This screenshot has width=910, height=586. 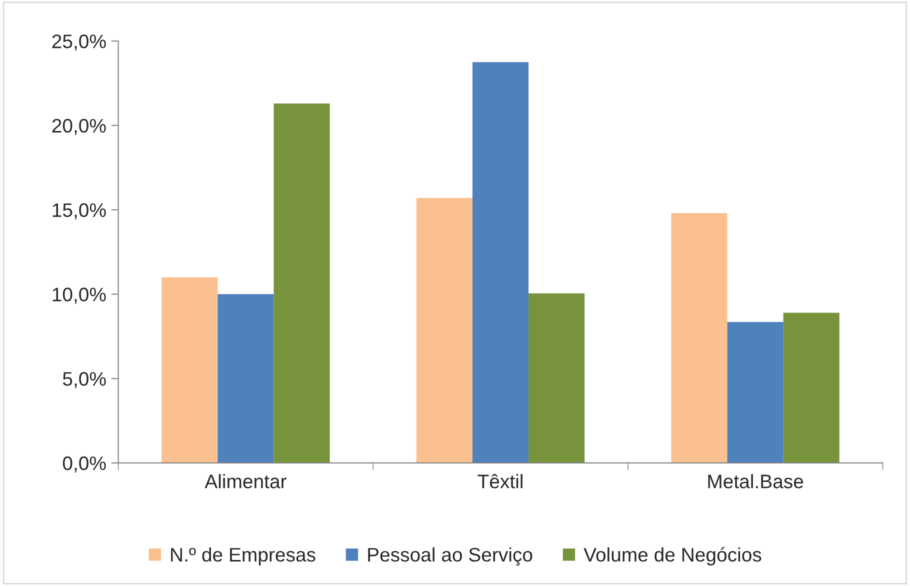 I want to click on legend-label: Pessoal ao Serviço, so click(x=450, y=556).